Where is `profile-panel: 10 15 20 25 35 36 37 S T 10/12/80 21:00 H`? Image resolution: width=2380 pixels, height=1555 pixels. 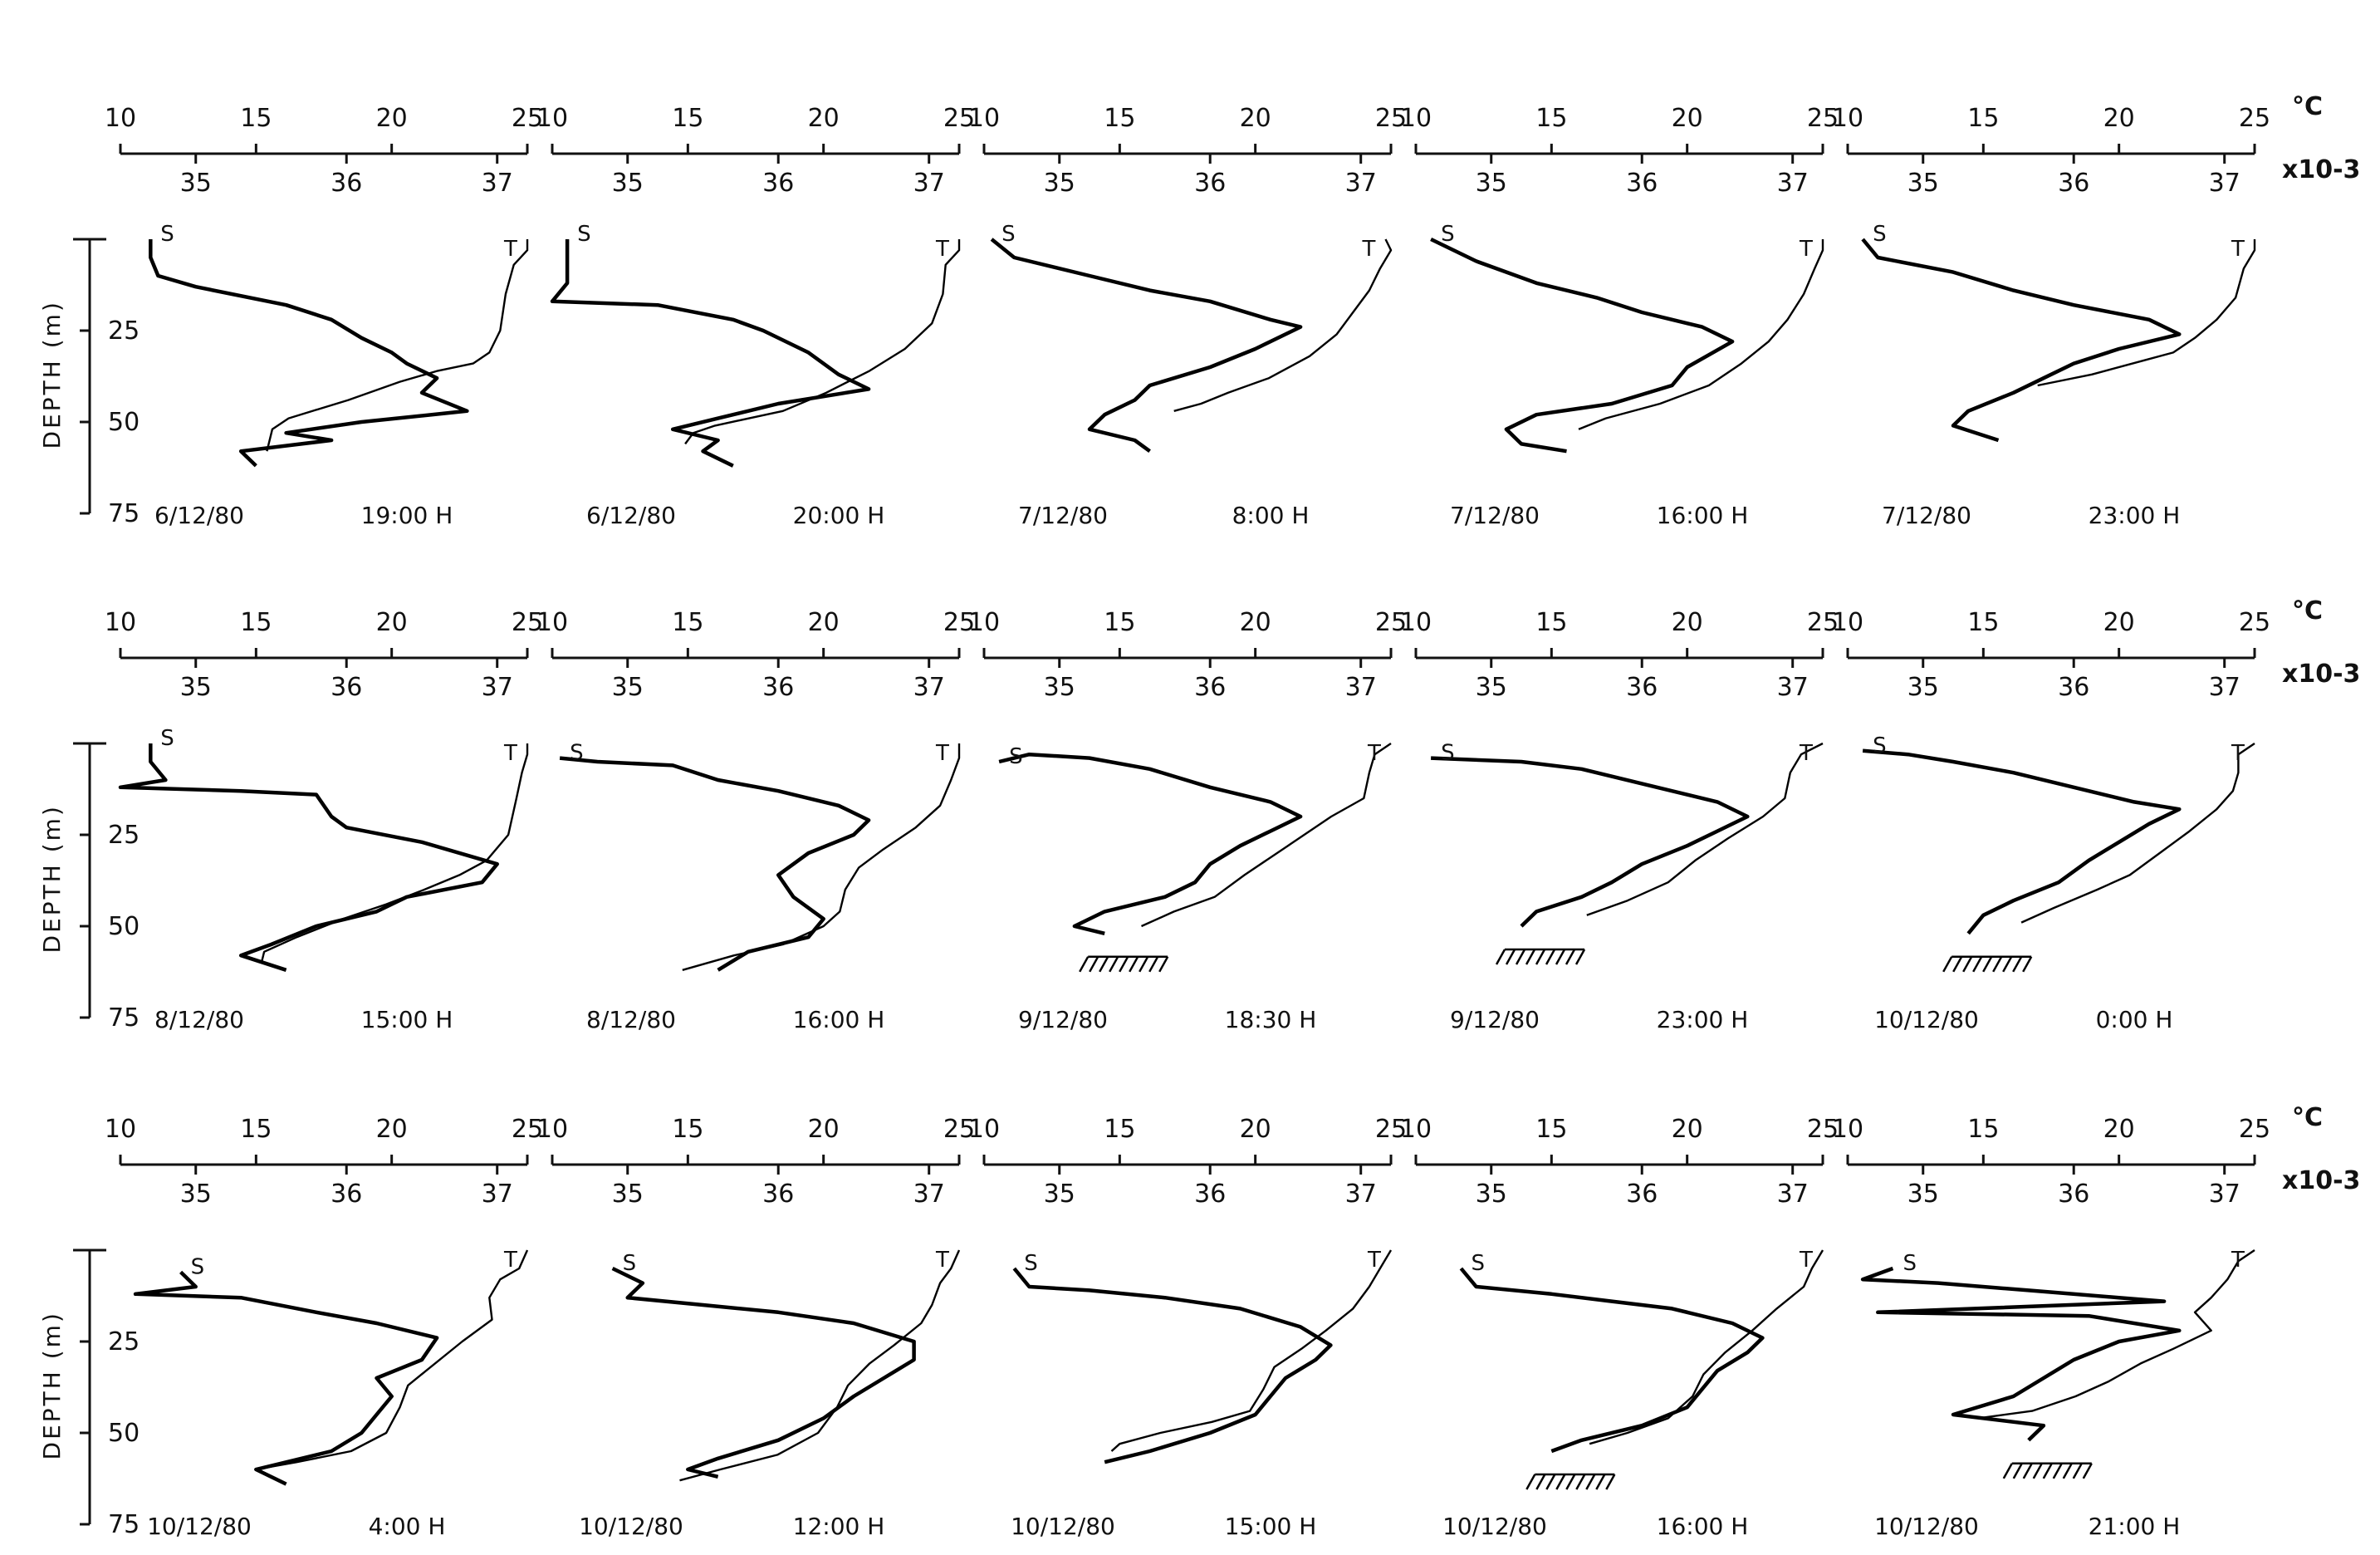
profile-panel: 10 15 20 25 35 36 37 S T 10/12/80 21:00 H is located at coordinates (2051, 1328).